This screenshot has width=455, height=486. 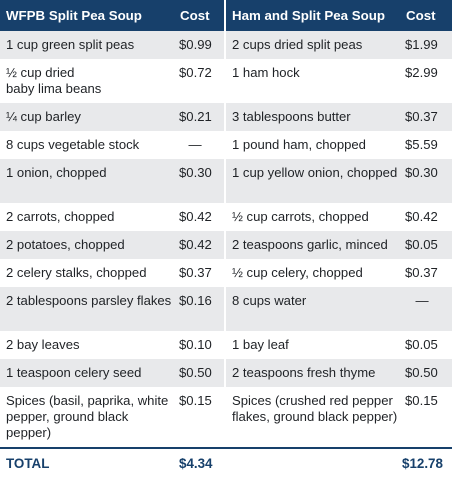 What do you see at coordinates (200, 15) in the screenshot?
I see `left-cost-header: Cost` at bounding box center [200, 15].